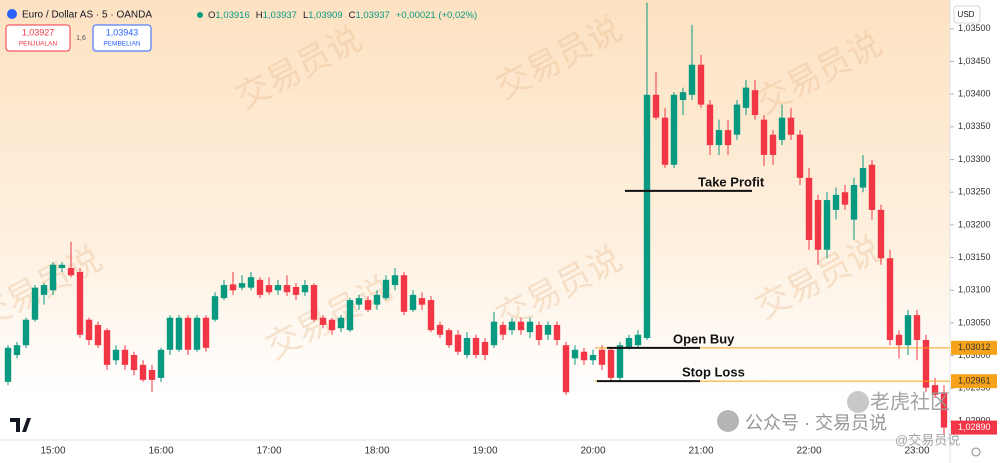 This screenshot has width=1000, height=463. I want to click on currency-button, so click(967, 14).